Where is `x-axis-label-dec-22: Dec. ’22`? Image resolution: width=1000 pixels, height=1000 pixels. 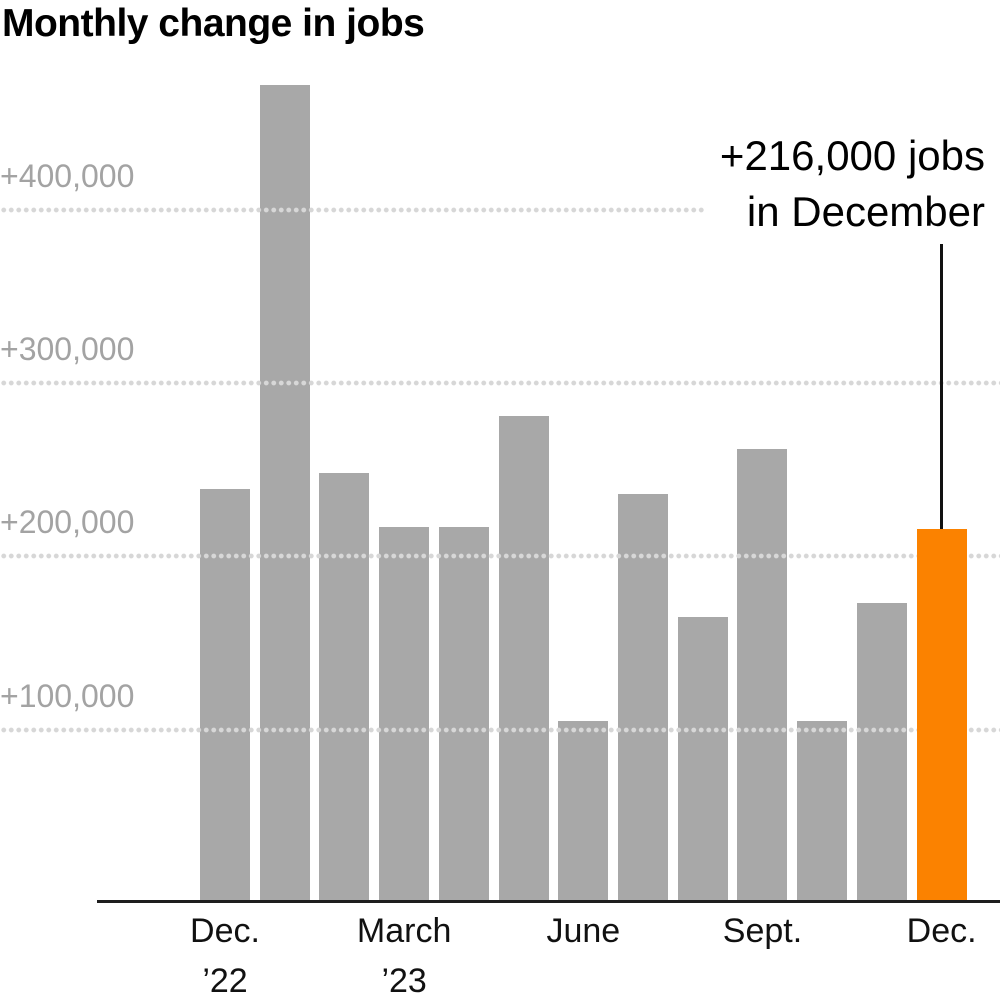
x-axis-label-dec-22: Dec. ’22 is located at coordinates (225, 953).